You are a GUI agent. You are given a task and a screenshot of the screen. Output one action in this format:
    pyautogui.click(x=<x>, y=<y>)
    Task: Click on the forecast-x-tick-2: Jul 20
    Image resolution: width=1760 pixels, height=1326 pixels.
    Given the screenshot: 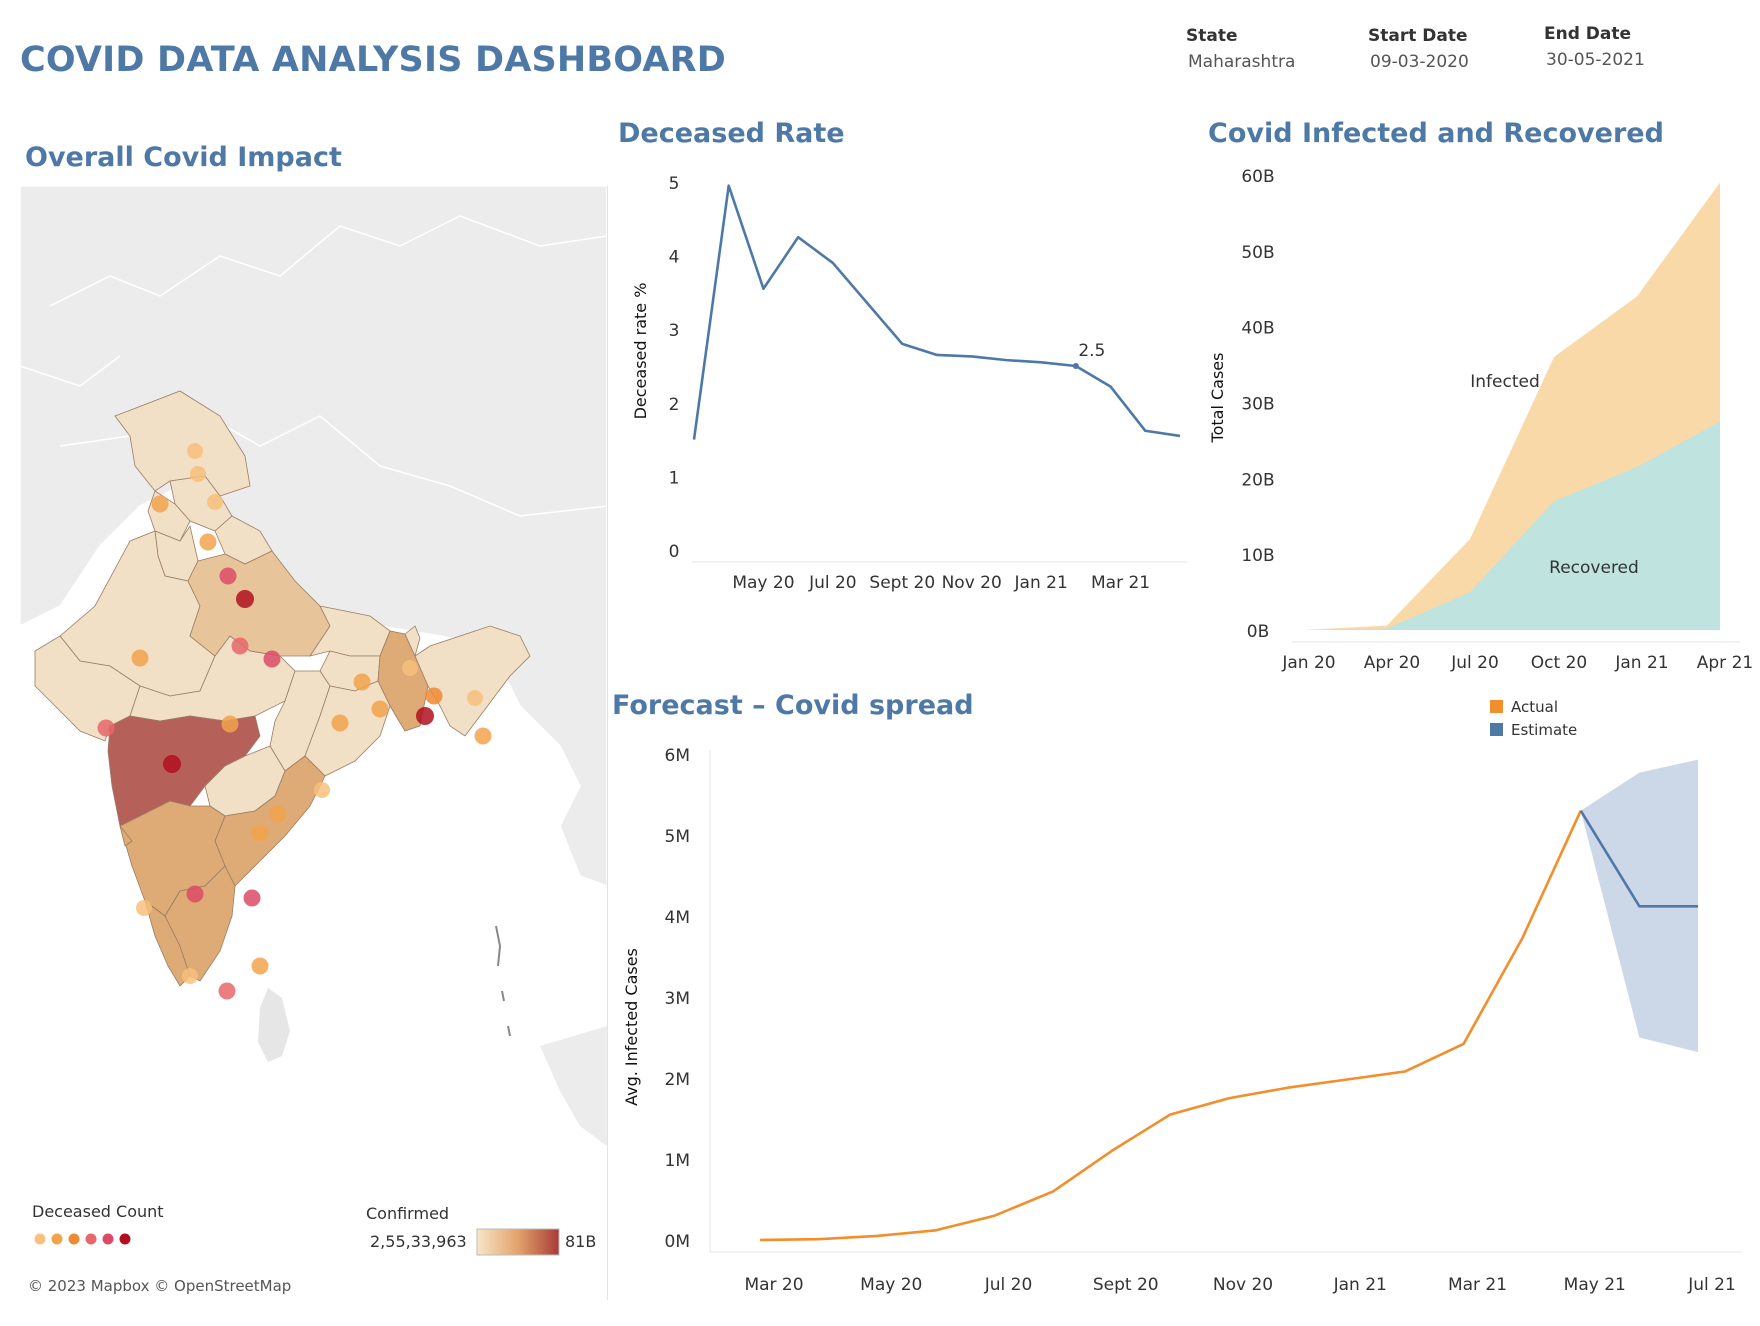 What is the action you would take?
    pyautogui.click(x=1008, y=1285)
    